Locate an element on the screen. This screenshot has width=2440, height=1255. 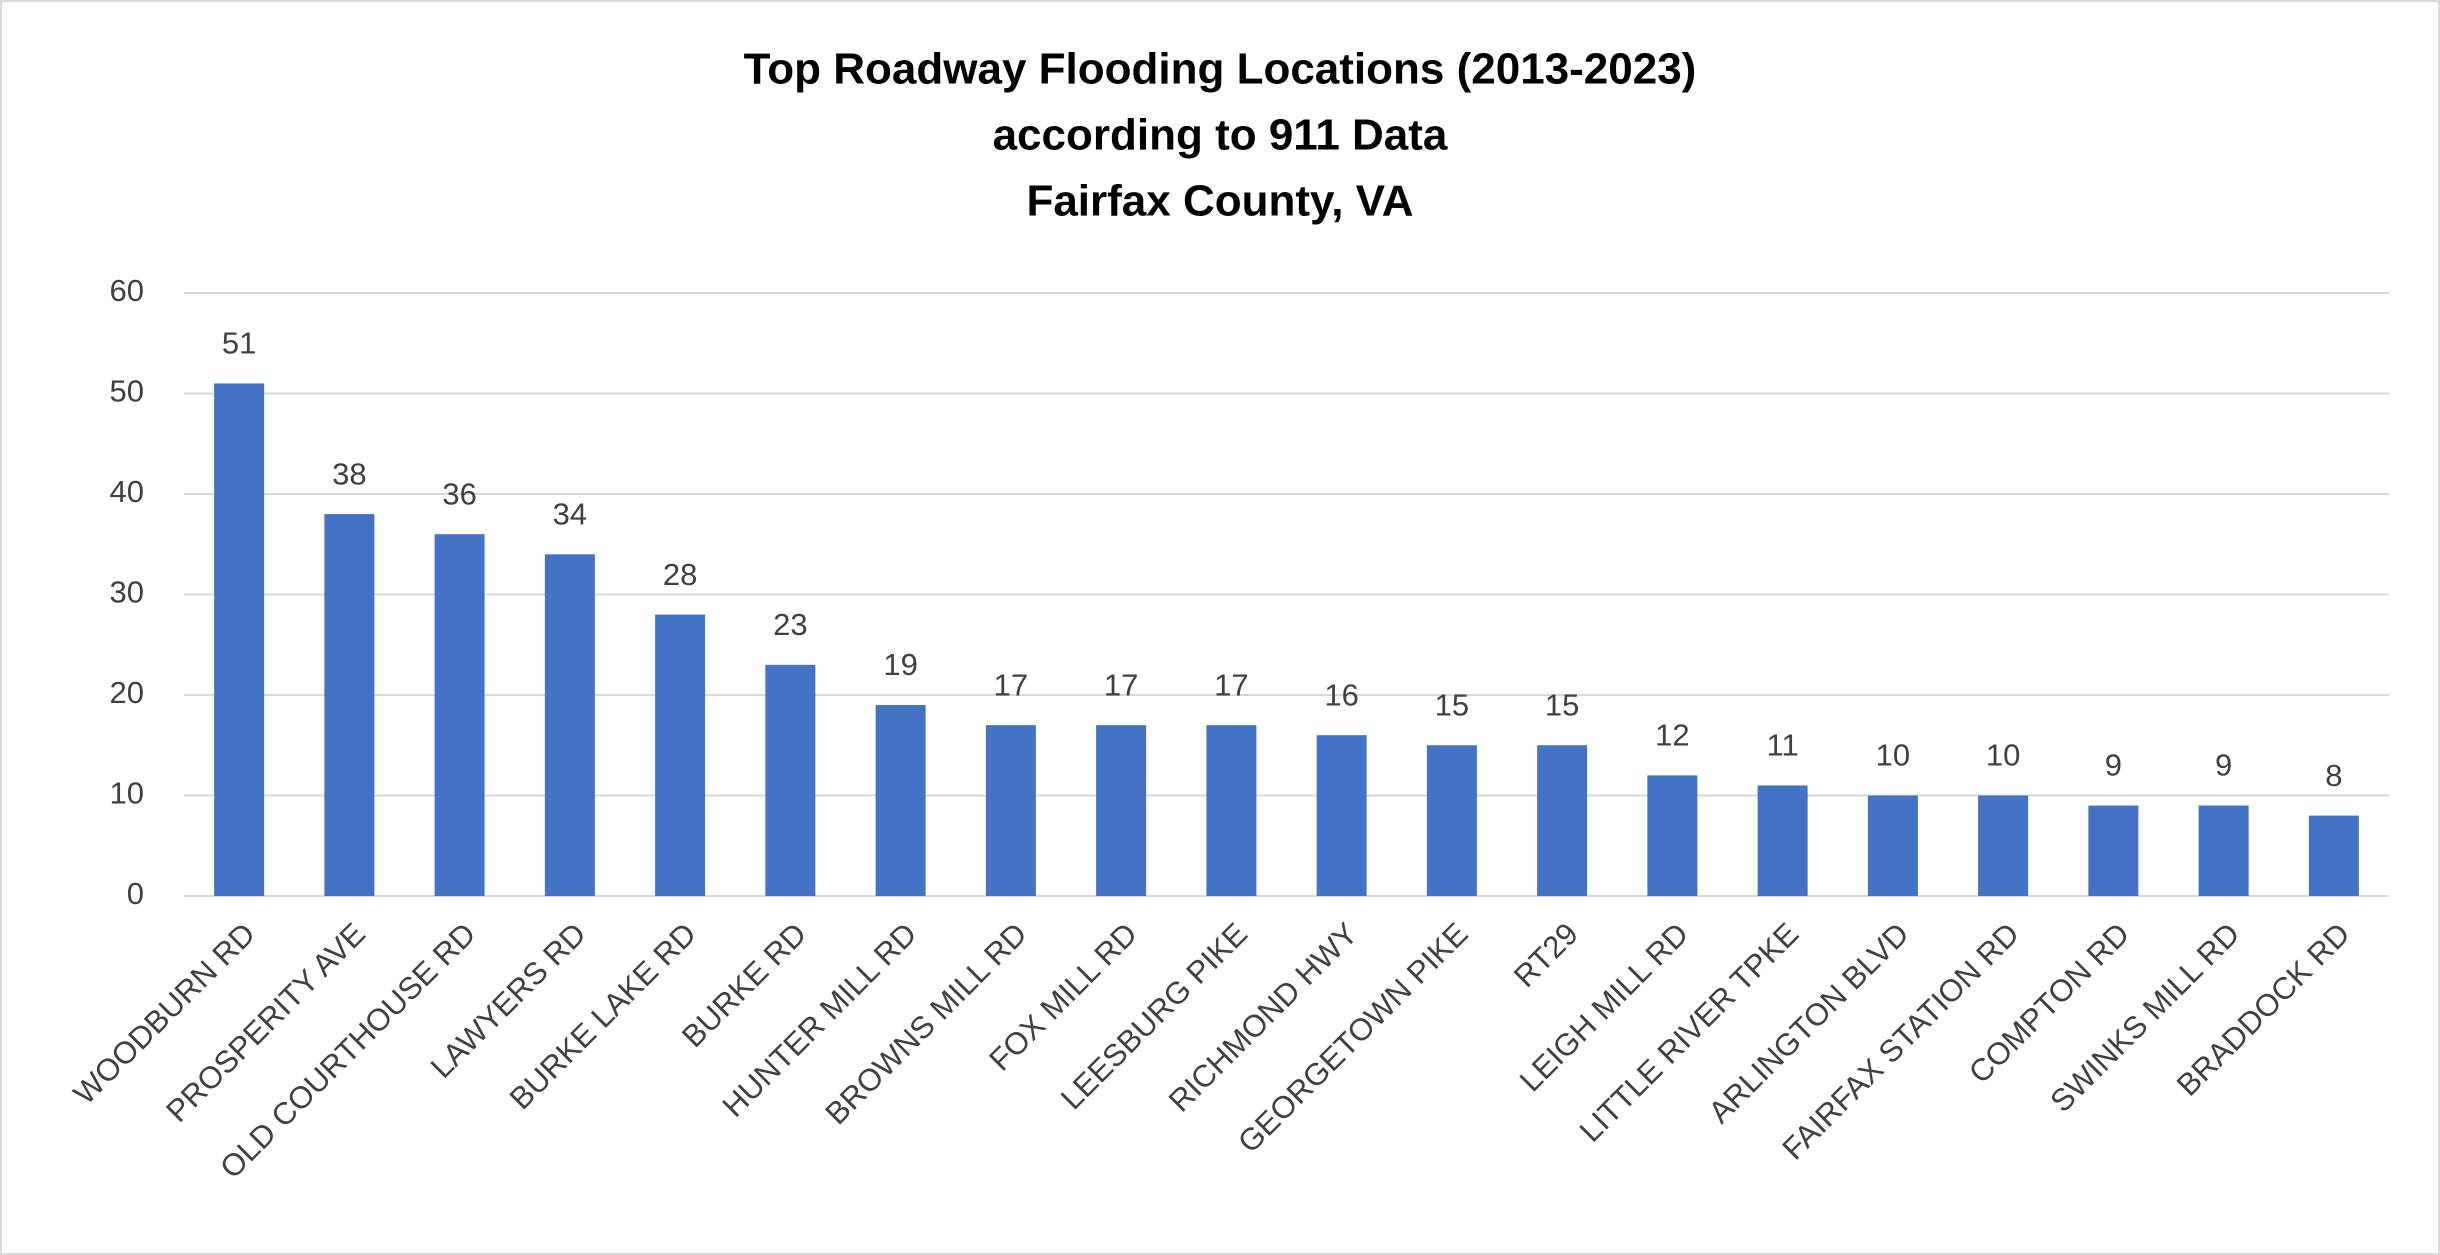
chart-title: Fairfax County, VA is located at coordinates (1219, 201).